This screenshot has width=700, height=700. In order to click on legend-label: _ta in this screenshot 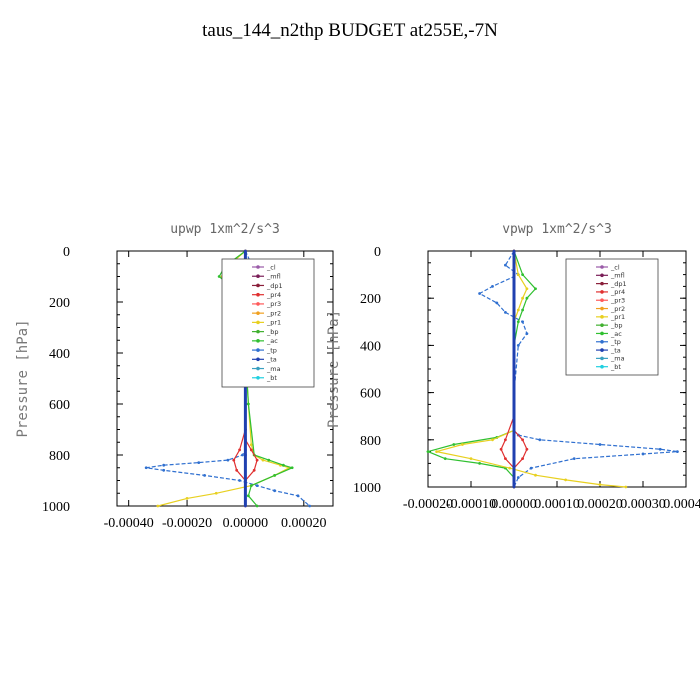, I will do `click(271, 360)`.